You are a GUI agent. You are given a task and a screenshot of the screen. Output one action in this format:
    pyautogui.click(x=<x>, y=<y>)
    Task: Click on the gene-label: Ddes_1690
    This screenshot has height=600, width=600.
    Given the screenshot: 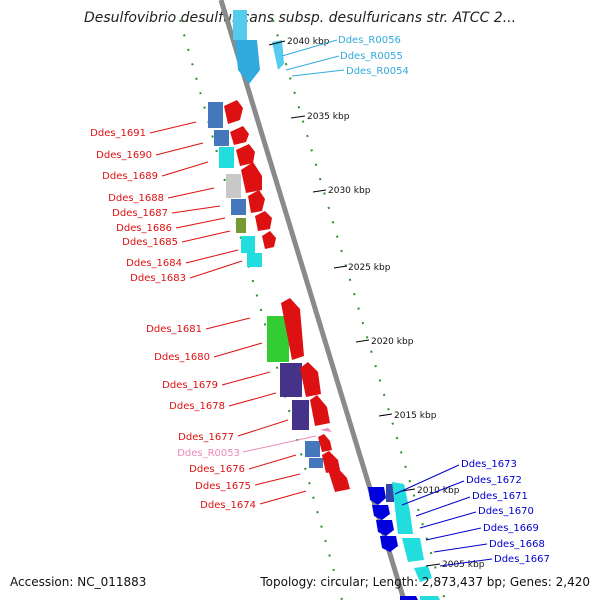 What is the action you would take?
    pyautogui.click(x=124, y=155)
    